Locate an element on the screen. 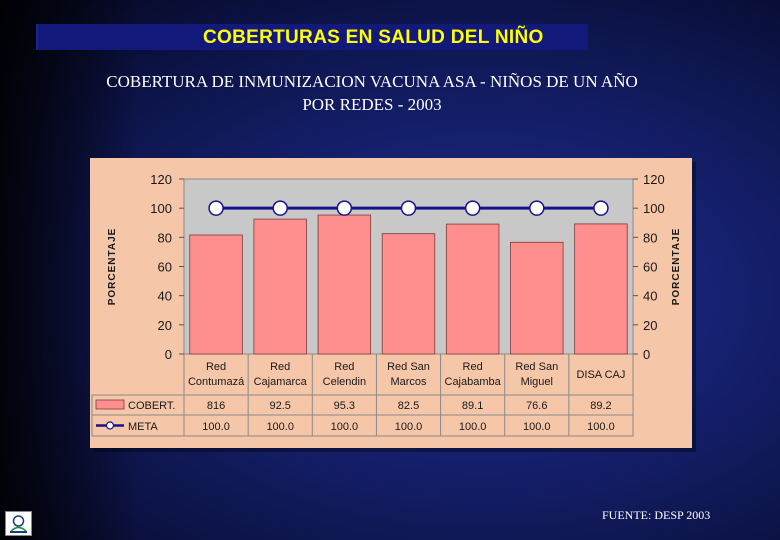 The image size is (780, 540). y-tick-label-left: 100 is located at coordinates (161, 208).